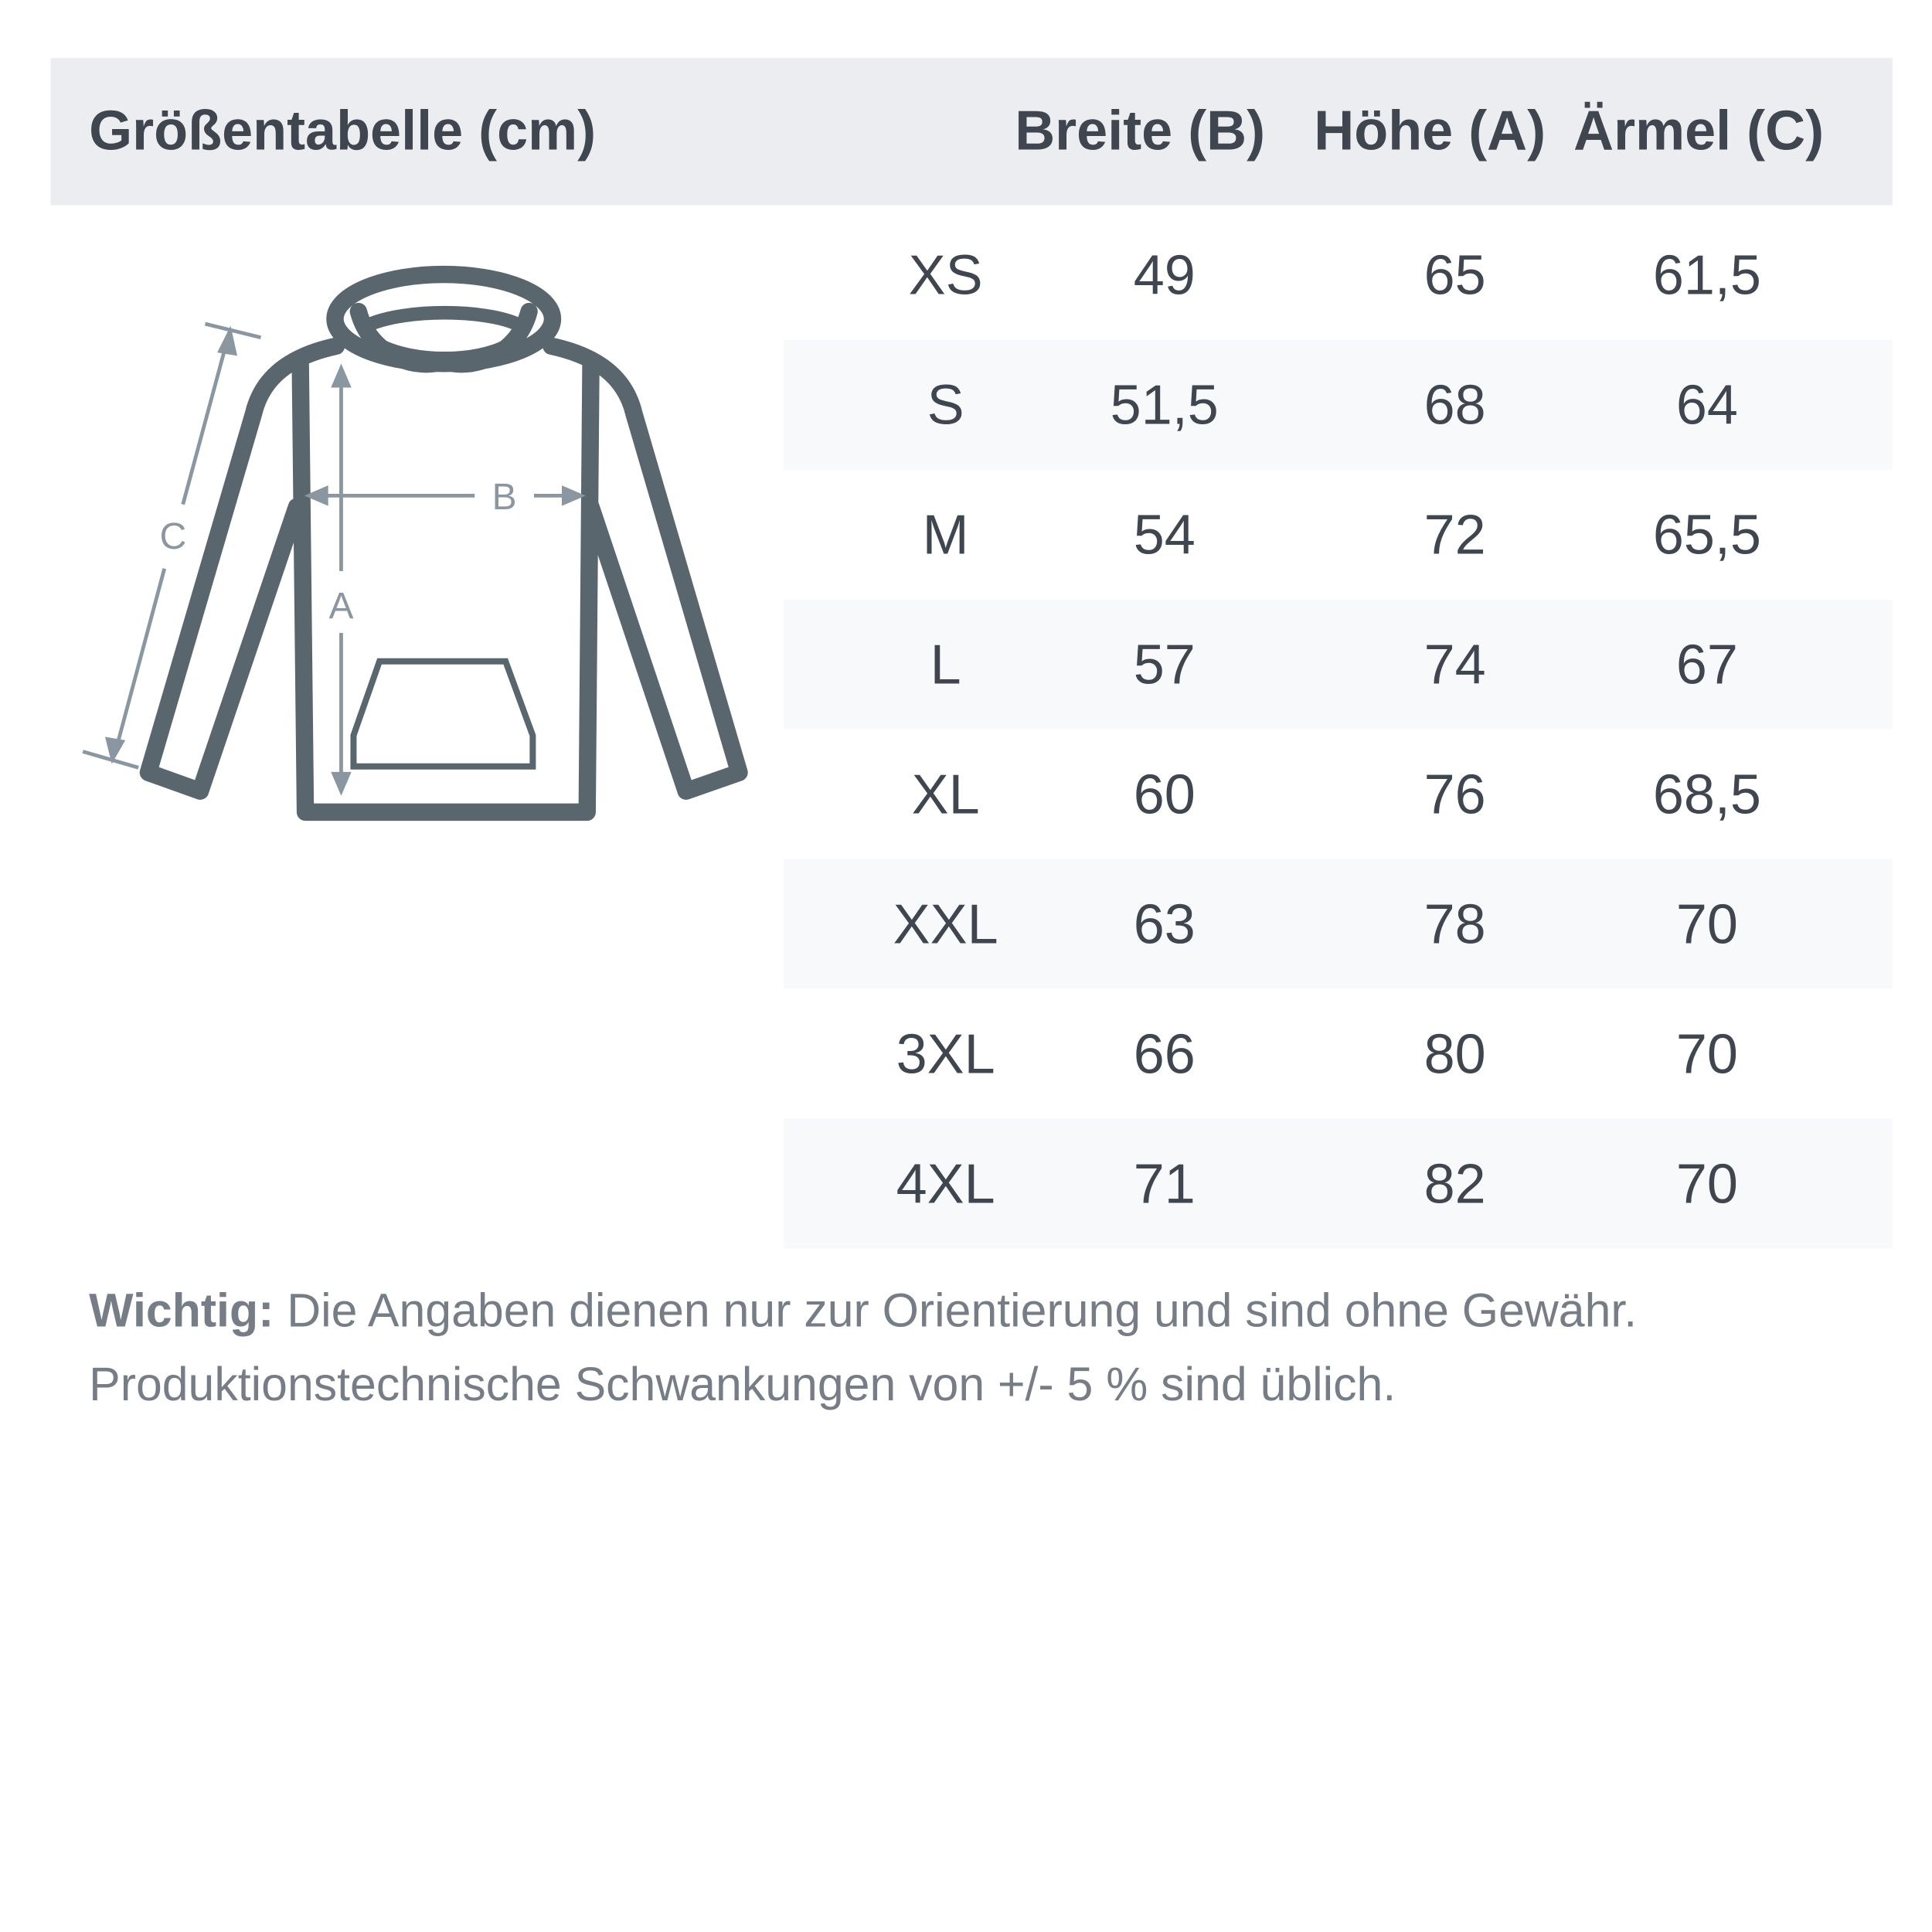 The width and height of the screenshot is (1932, 1932). What do you see at coordinates (1454, 275) in the screenshot?
I see `measure-value-a: 65` at bounding box center [1454, 275].